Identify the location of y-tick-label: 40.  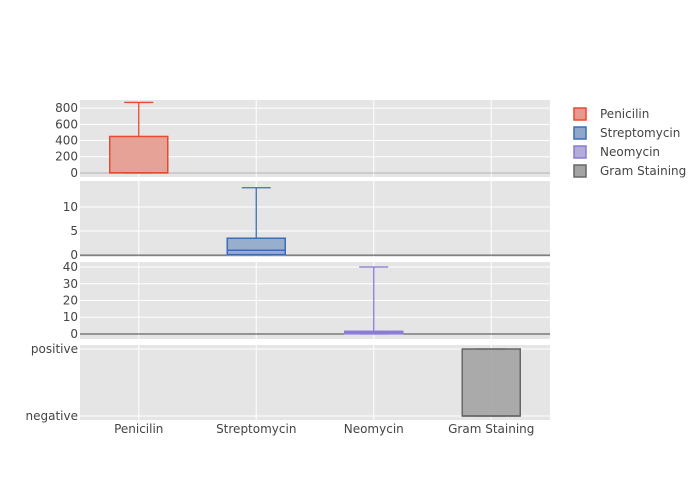
(70, 267).